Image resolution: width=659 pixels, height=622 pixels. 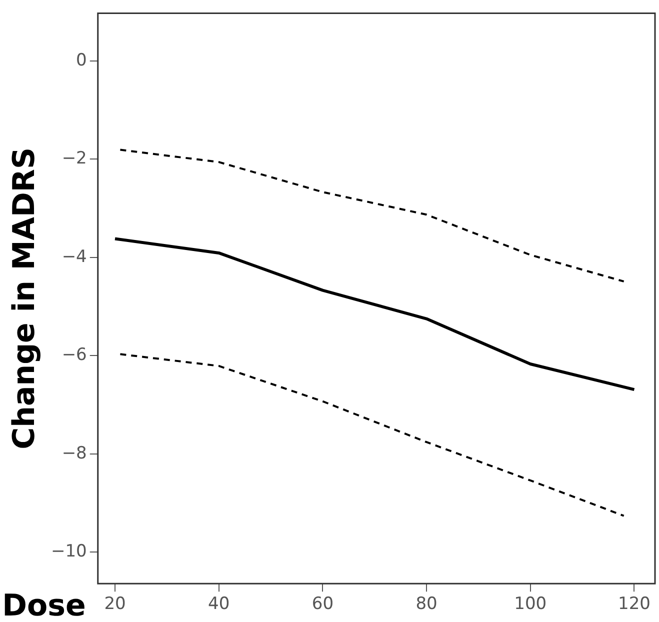 I want to click on y-tick-label: −10, so click(x=68, y=552).